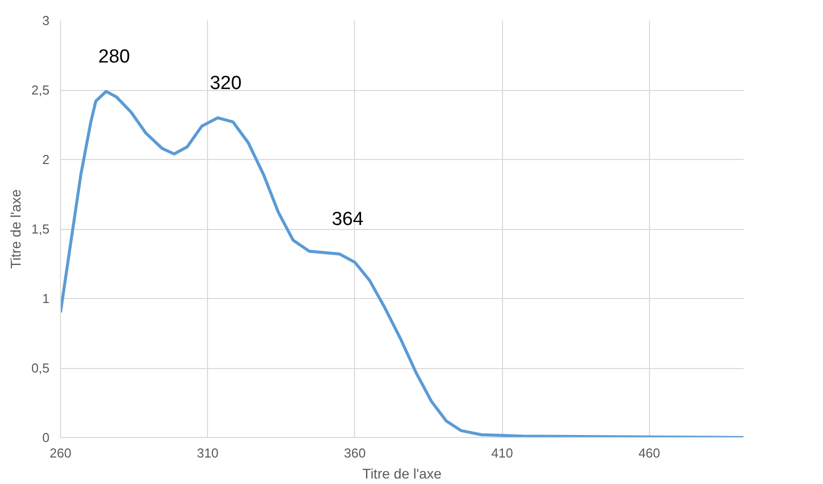 This screenshot has height=484, width=823. What do you see at coordinates (15, 229) in the screenshot?
I see `y-axis-title: Titre de l'axe` at bounding box center [15, 229].